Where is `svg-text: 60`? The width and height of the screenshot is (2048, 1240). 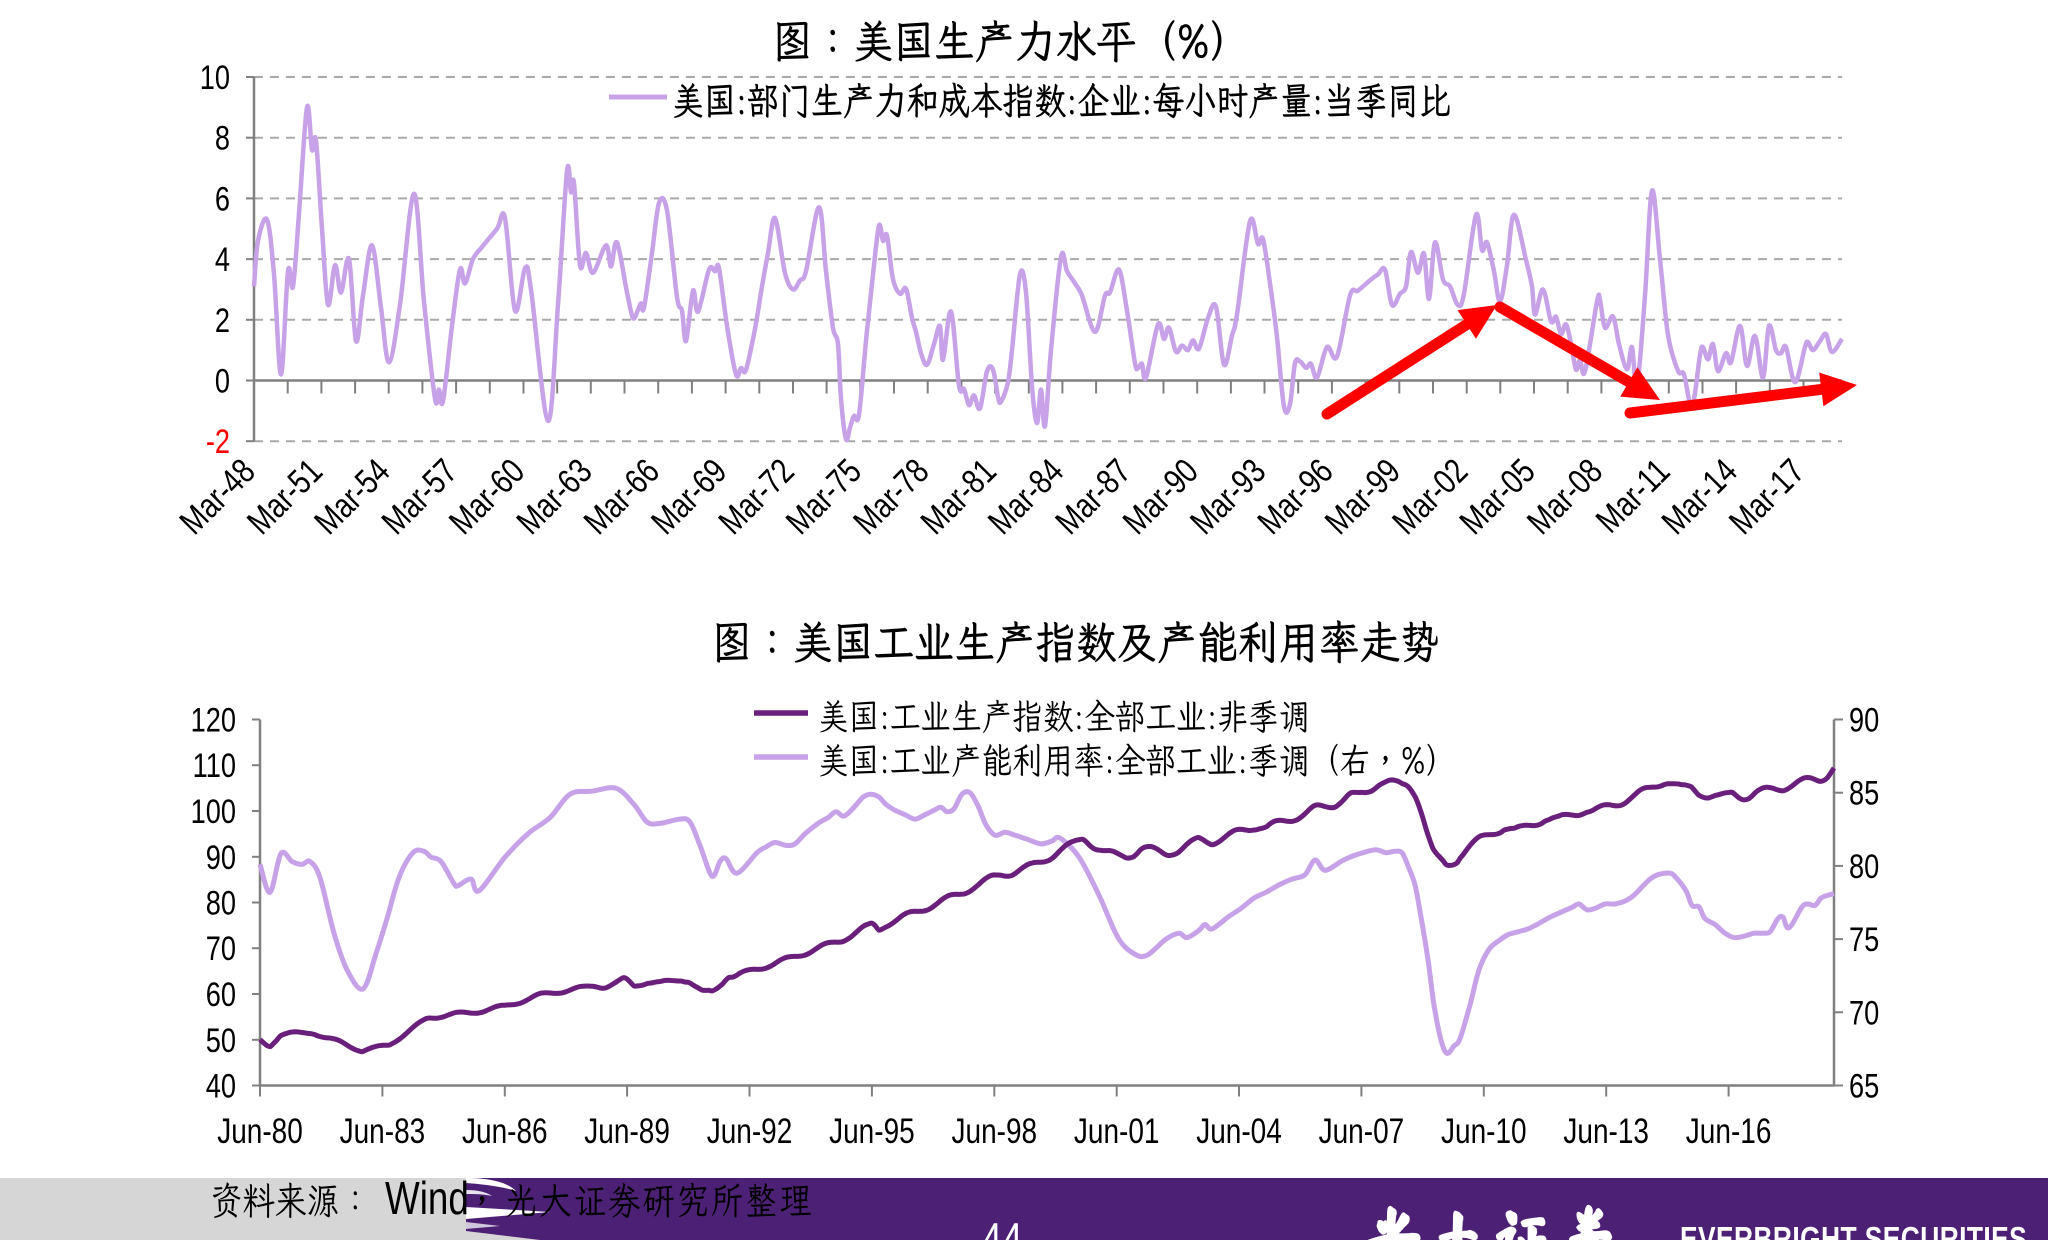 svg-text: 60 is located at coordinates (221, 994).